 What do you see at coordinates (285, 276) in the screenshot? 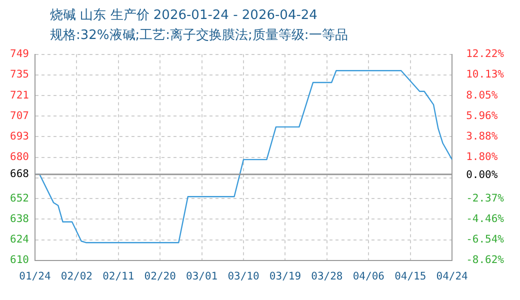
I see `x-tick-label: 03/19` at bounding box center [285, 276].